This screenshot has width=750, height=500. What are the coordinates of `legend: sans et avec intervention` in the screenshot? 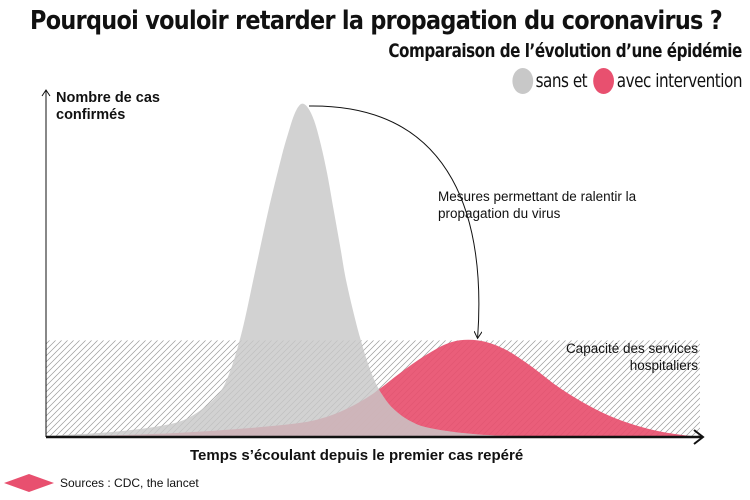 It's located at (627, 81).